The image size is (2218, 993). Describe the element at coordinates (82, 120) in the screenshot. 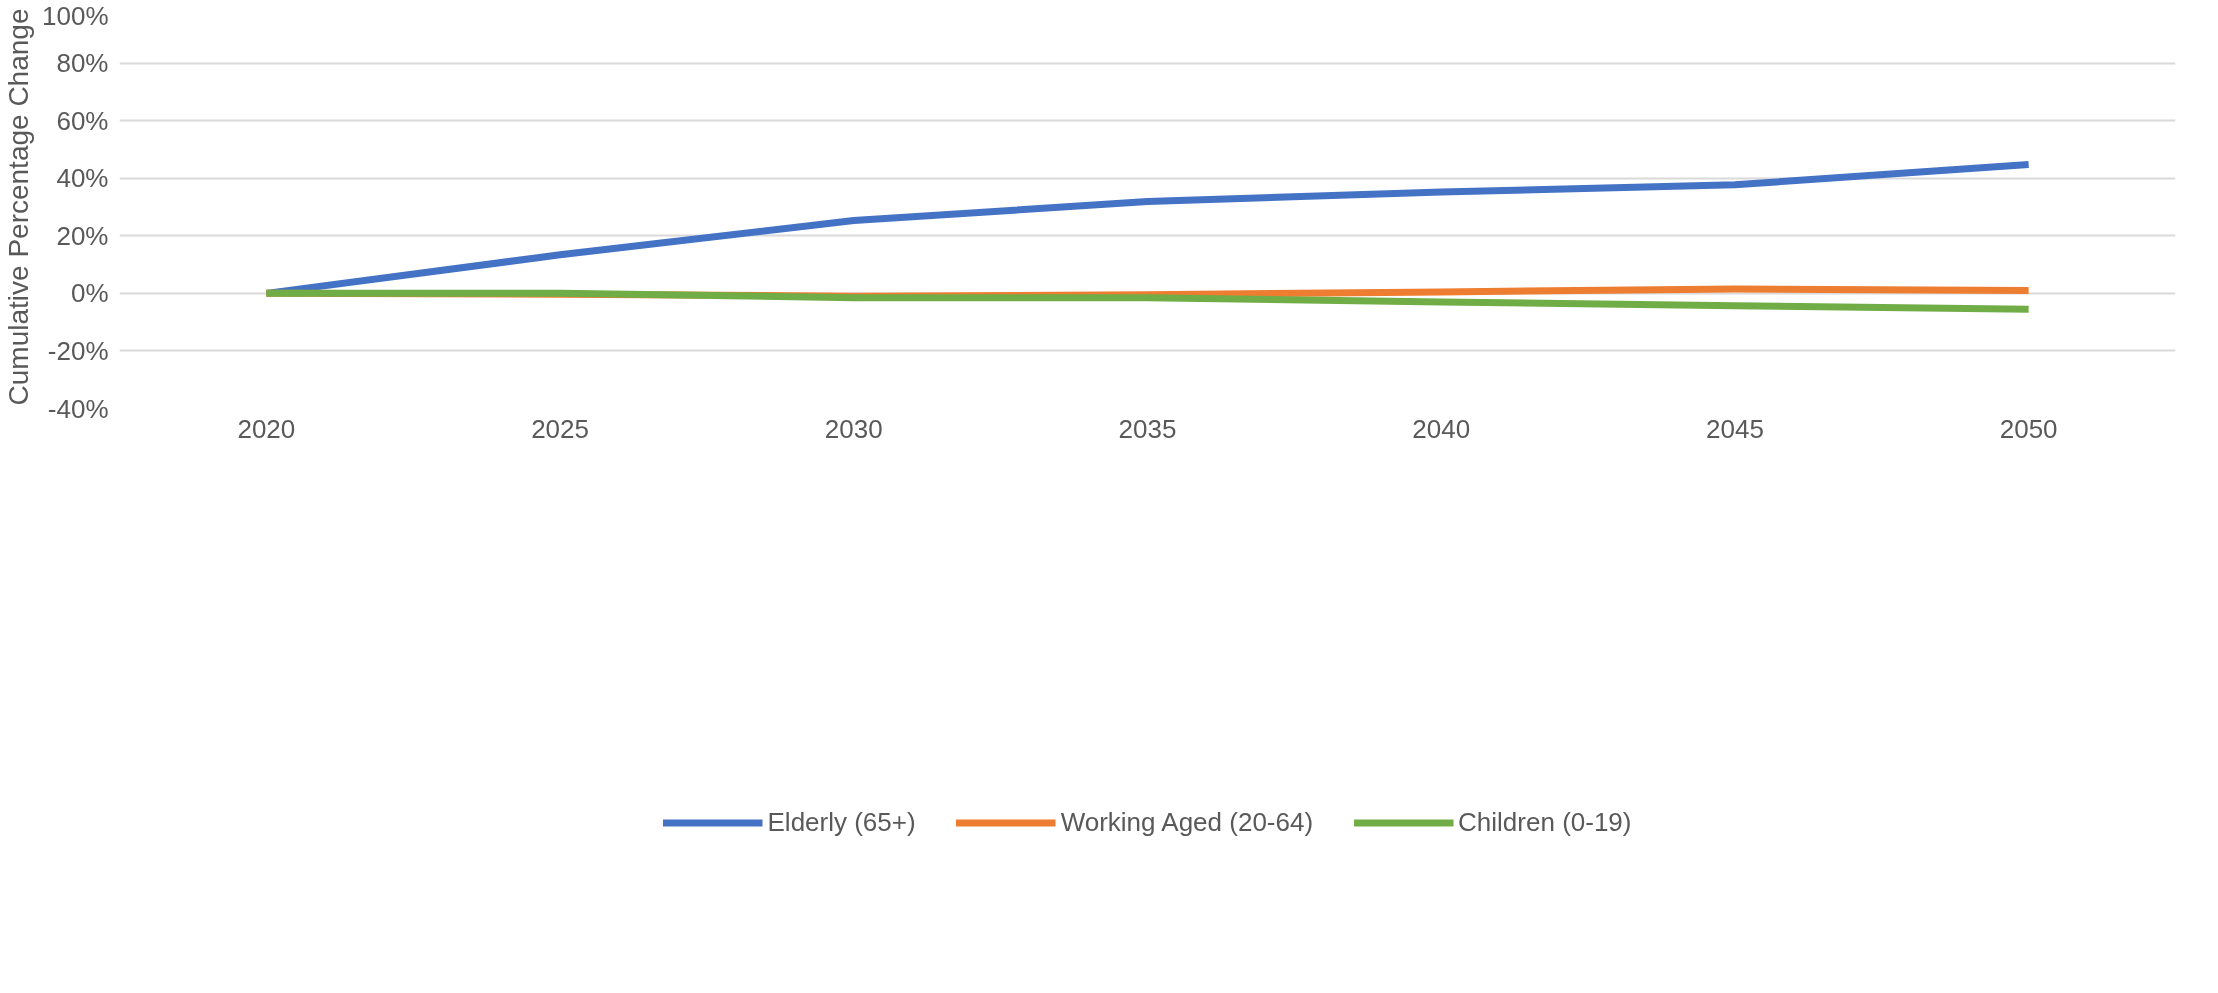

I see `y-tick-label: 60%` at that location.